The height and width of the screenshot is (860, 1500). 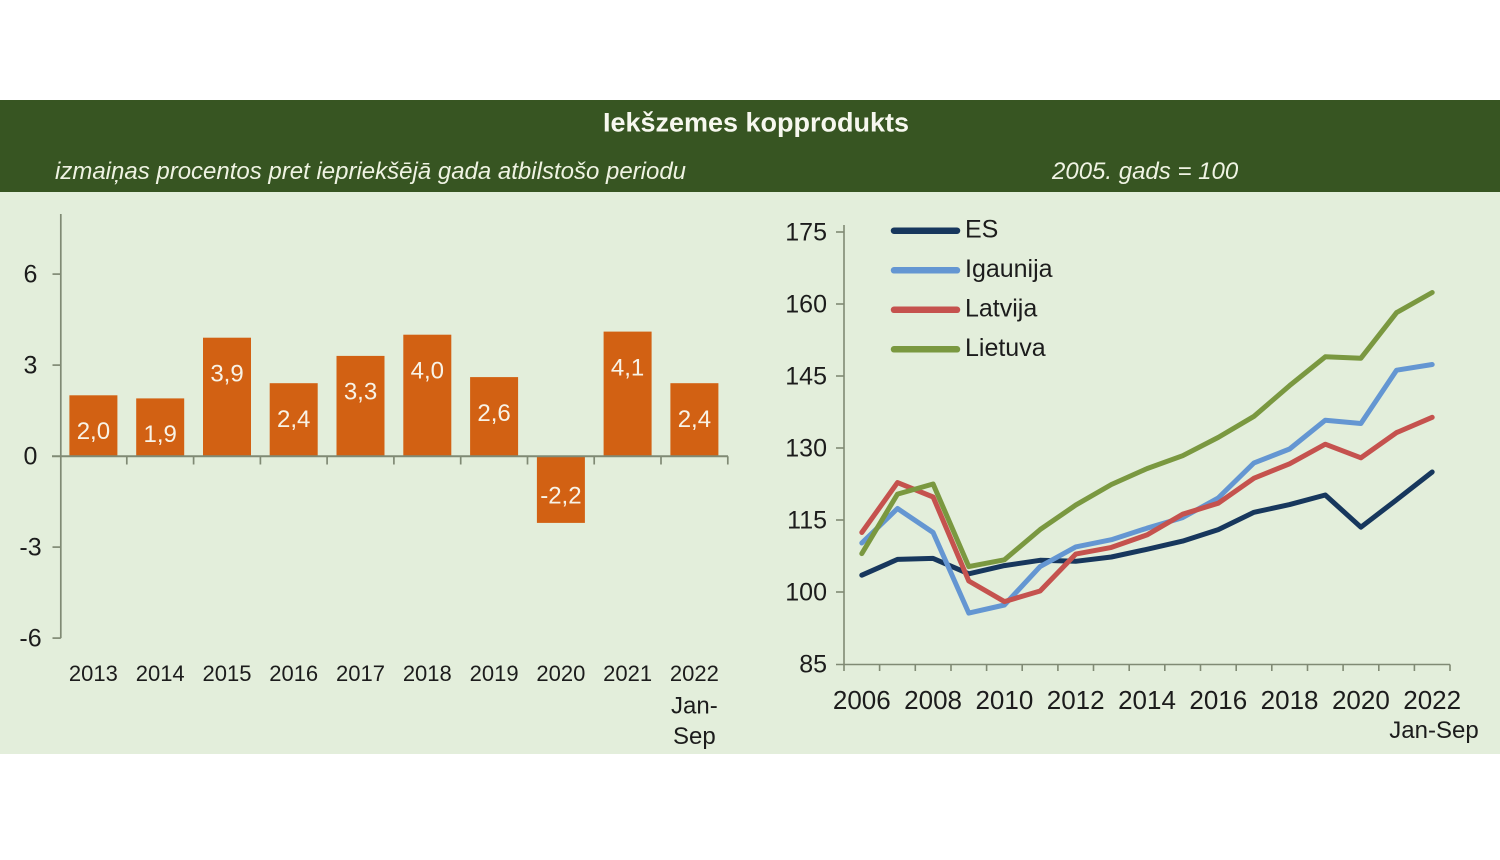 What do you see at coordinates (1433, 730) in the screenshot?
I see `svg-text: Jan-Sep` at bounding box center [1433, 730].